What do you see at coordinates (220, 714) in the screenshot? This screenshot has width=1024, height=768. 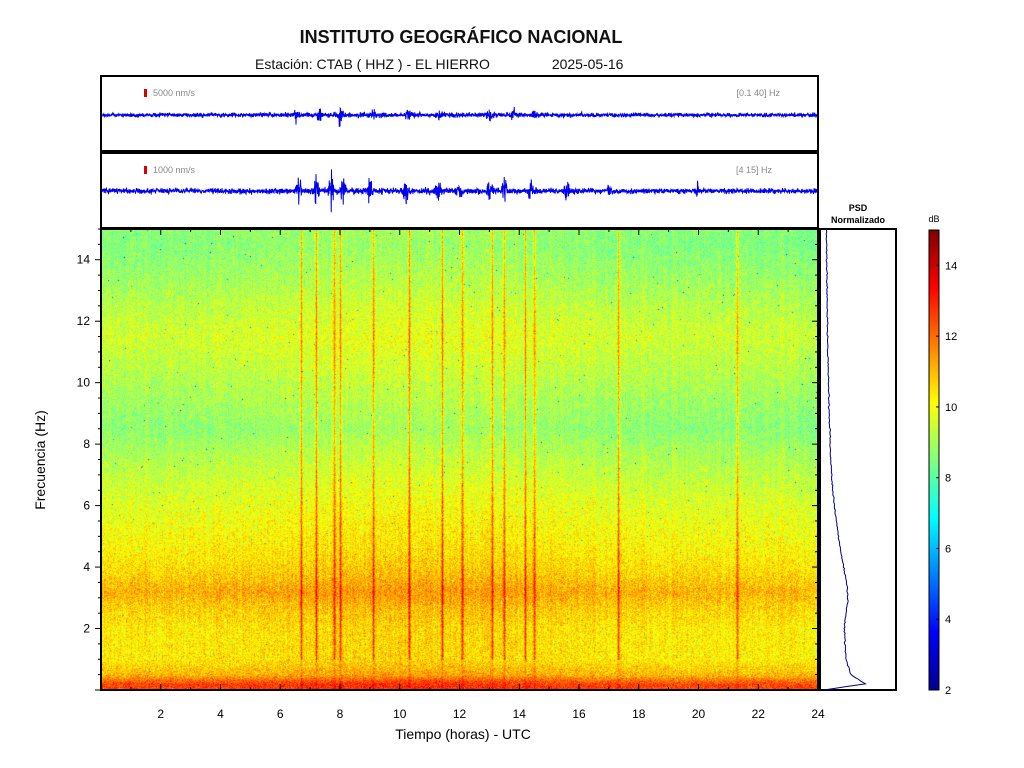 I see `x-tick-label: 4` at bounding box center [220, 714].